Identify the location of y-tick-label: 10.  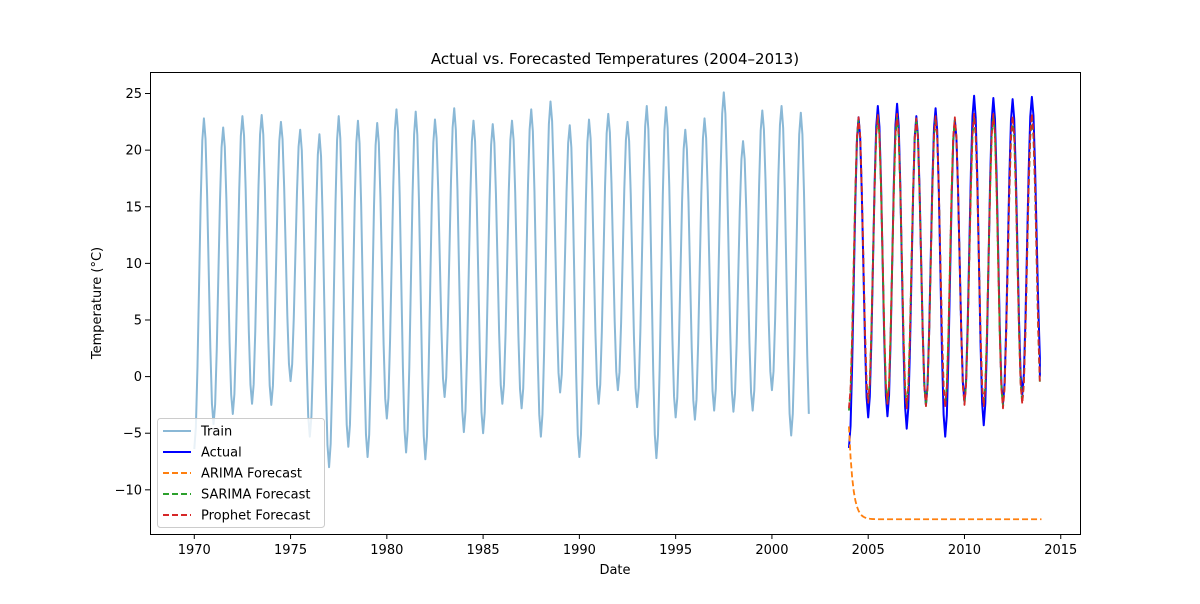
(133, 264).